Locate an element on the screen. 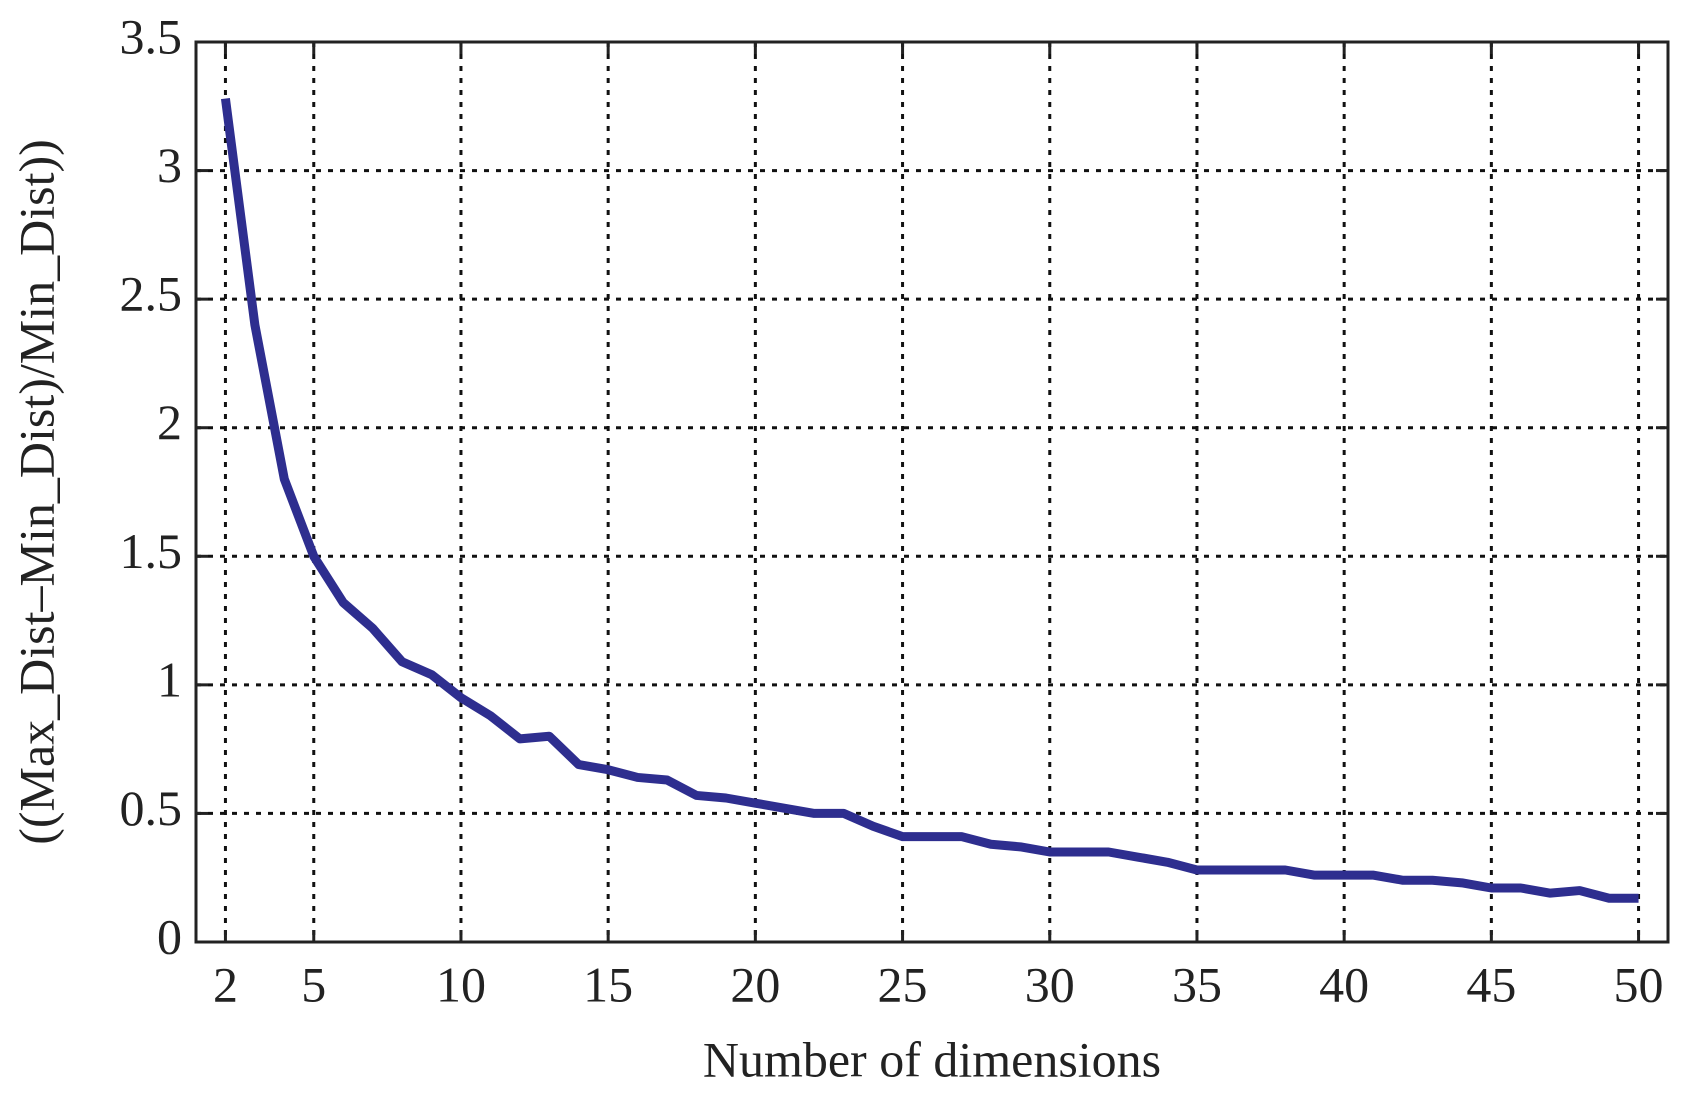 Image resolution: width=1684 pixels, height=1100 pixels. x-tick-label: 40 is located at coordinates (1344, 984).